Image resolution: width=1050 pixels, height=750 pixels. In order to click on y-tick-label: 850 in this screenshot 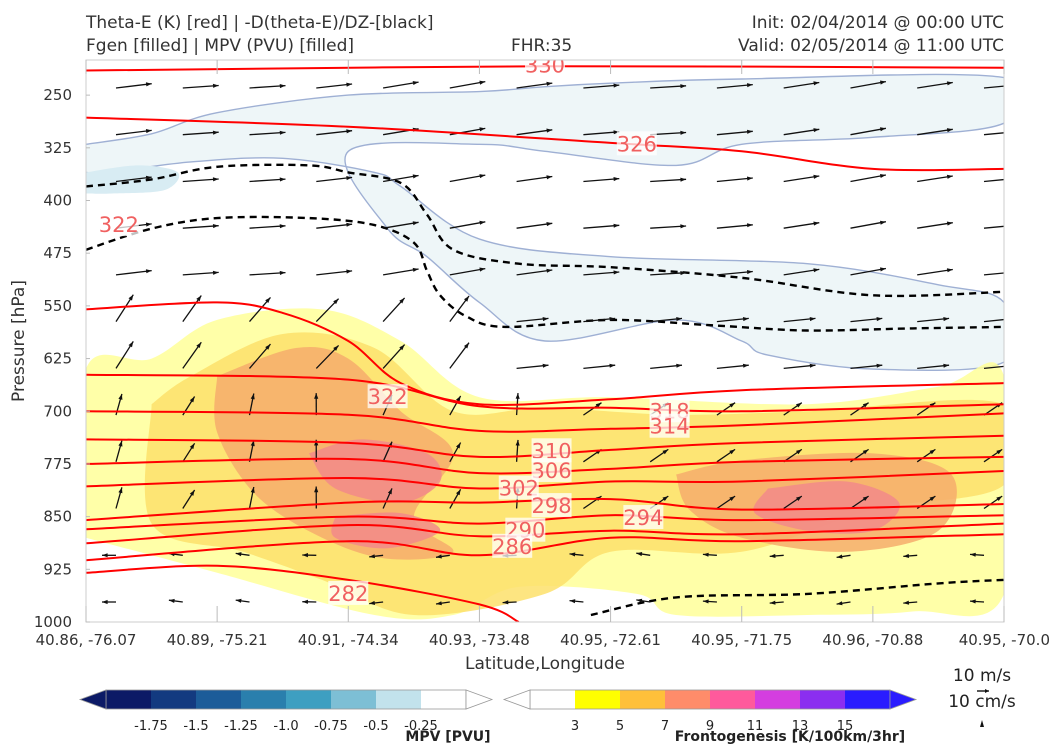, I will do `click(57, 517)`.